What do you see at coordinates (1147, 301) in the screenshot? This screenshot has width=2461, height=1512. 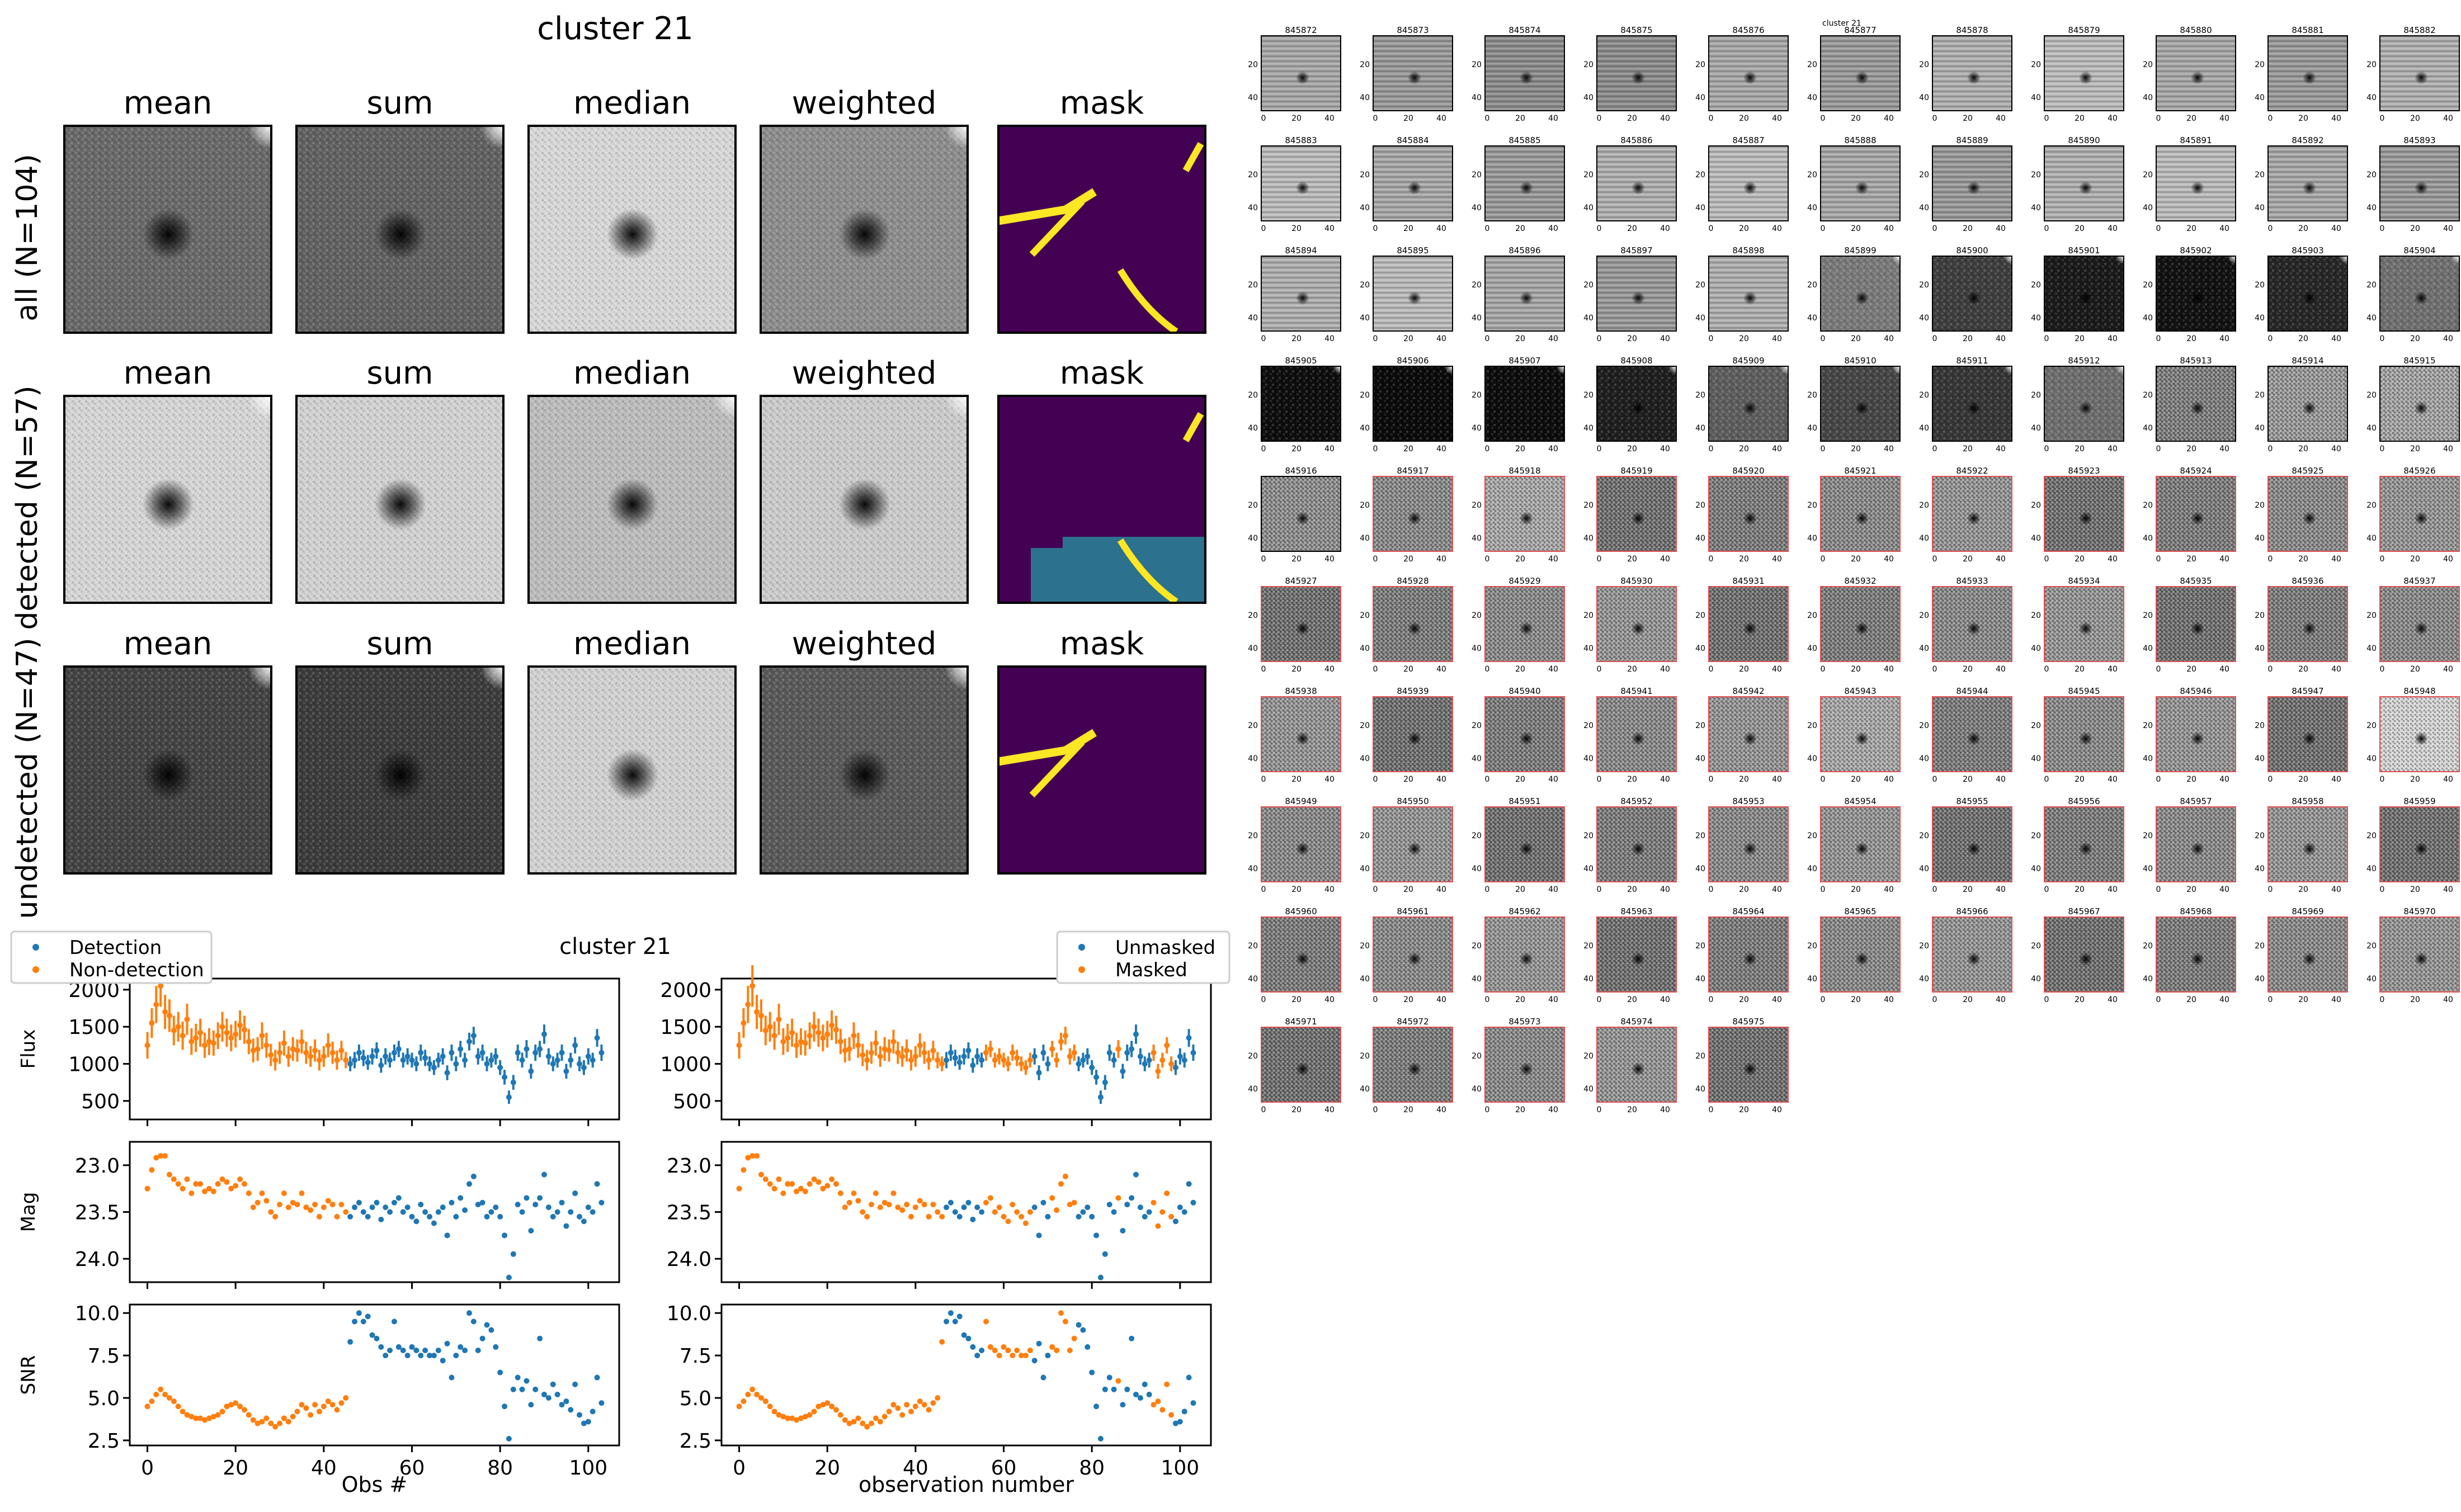 I see `mask-streak` at bounding box center [1147, 301].